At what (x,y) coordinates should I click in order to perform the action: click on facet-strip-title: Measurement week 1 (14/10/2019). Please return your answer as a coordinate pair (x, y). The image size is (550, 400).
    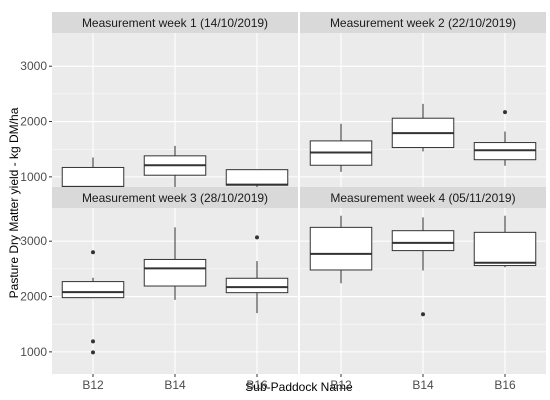
    Looking at the image, I should click on (175, 23).